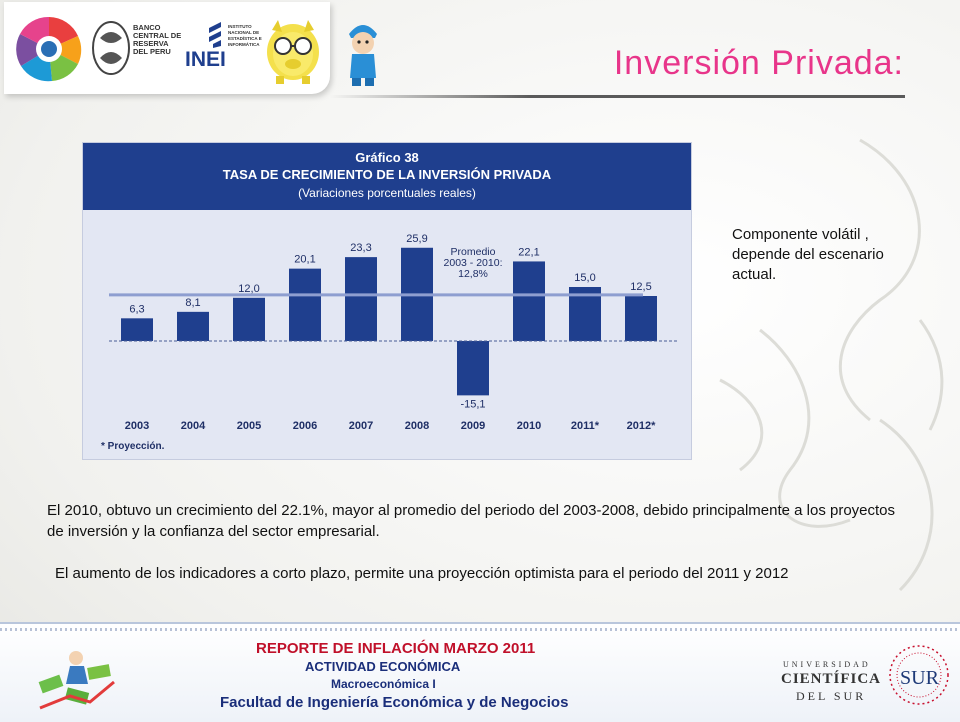 The image size is (960, 722). I want to click on university-seal-icon, so click(919, 675).